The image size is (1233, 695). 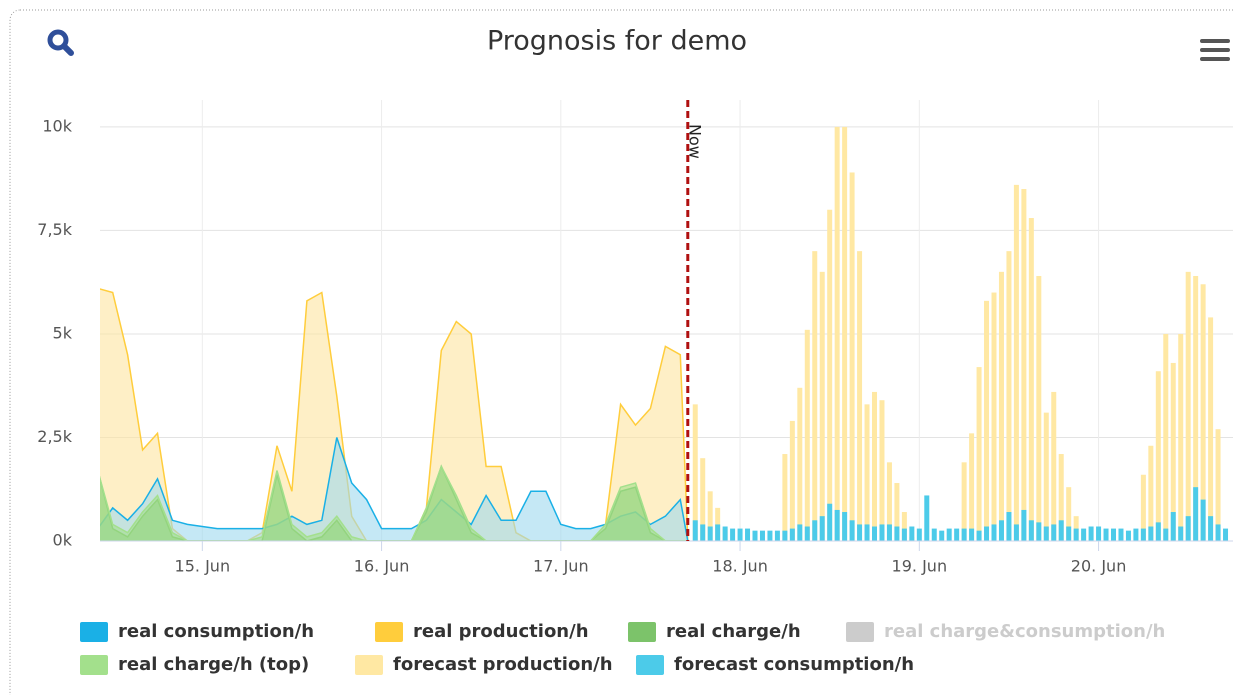 I want to click on y-tick-label: 2,5k, so click(x=54, y=436).